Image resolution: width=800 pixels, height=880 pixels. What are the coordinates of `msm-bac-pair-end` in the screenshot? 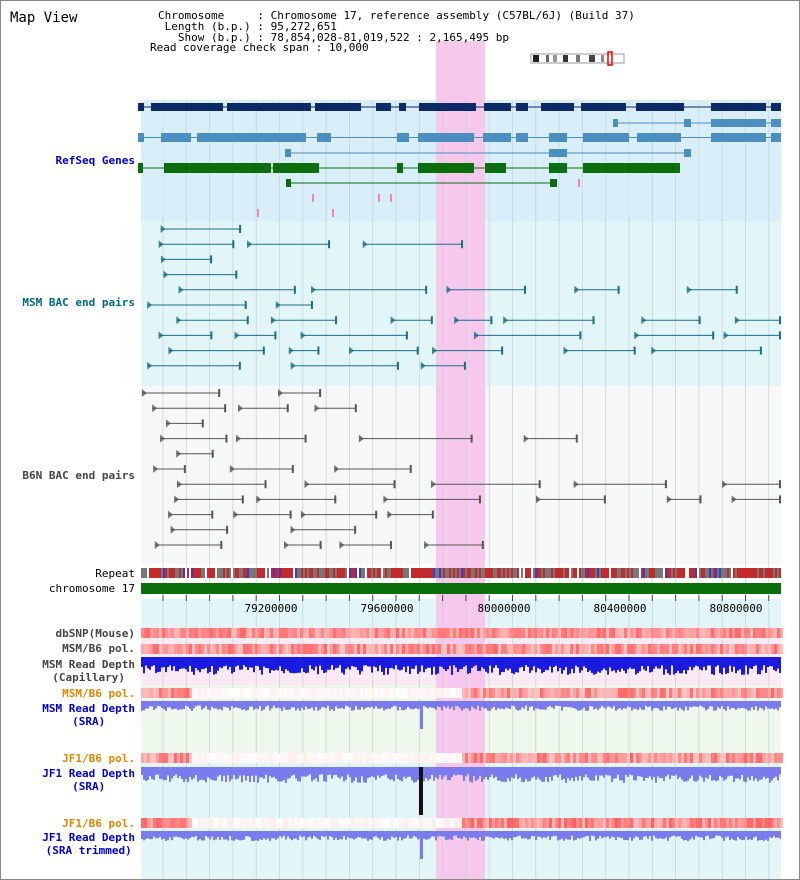 It's located at (593, 320).